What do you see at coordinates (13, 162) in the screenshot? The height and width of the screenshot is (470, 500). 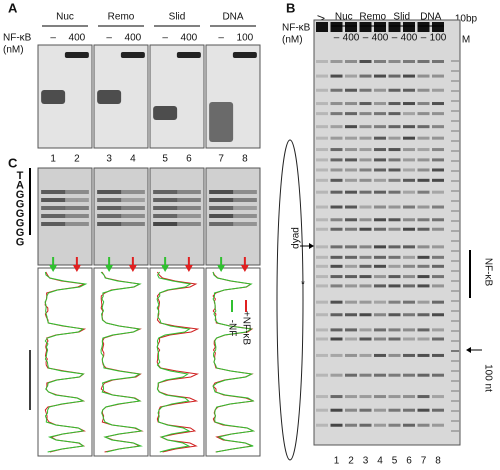 I see `panel-label: C` at bounding box center [13, 162].